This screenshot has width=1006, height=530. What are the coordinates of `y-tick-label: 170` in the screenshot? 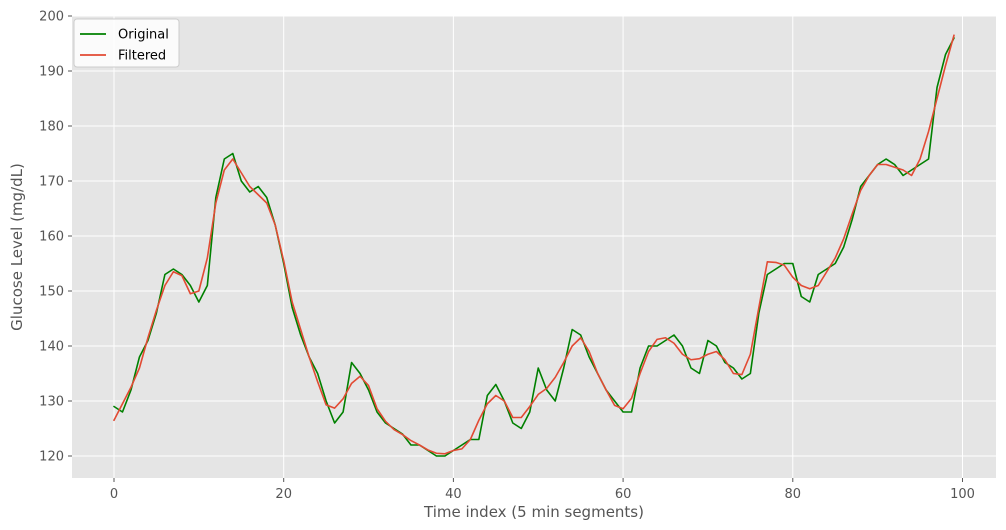 It's located at (51, 182).